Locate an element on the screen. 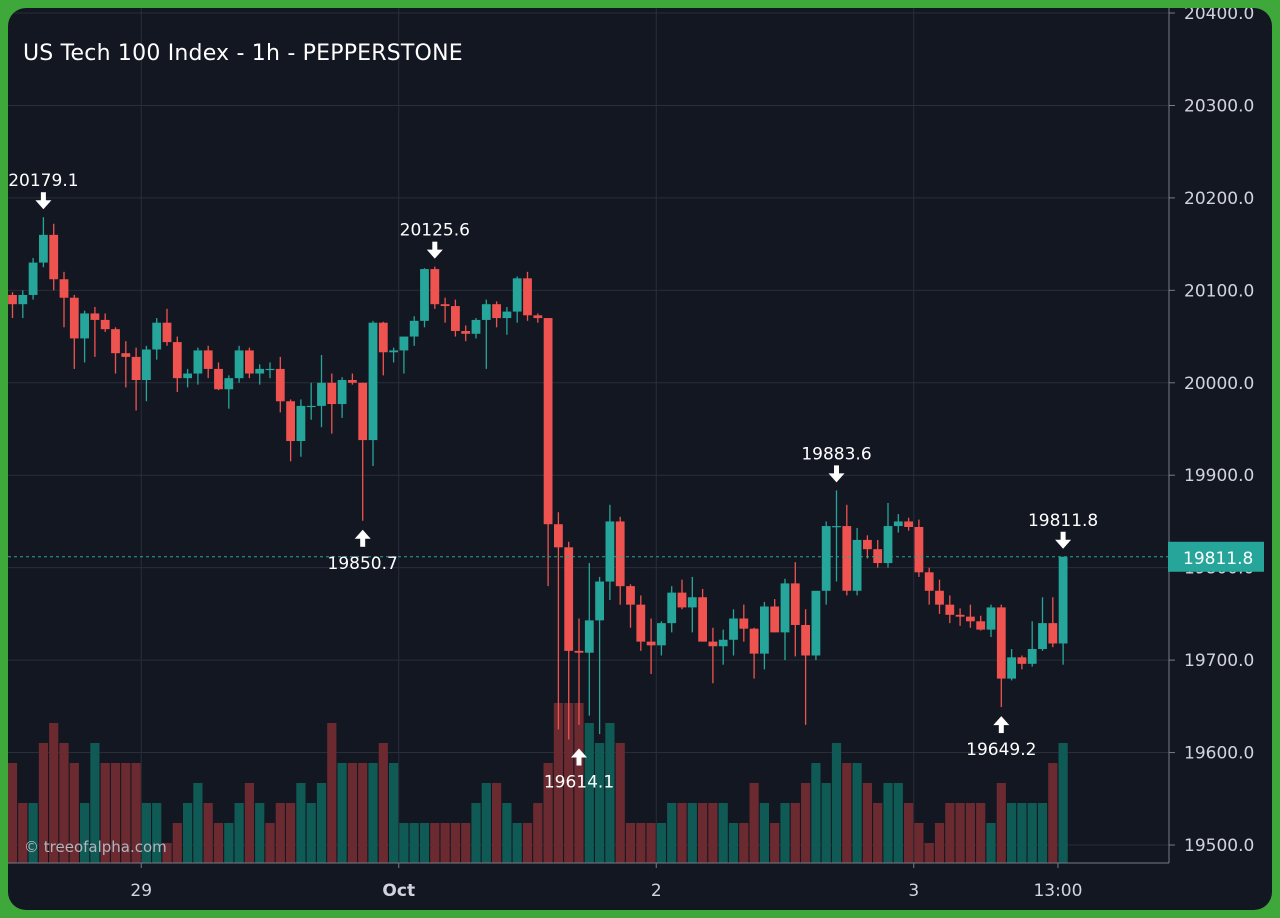 Image resolution: width=1280 pixels, height=918 pixels. watermark: © treeofalpha.com is located at coordinates (95, 847).